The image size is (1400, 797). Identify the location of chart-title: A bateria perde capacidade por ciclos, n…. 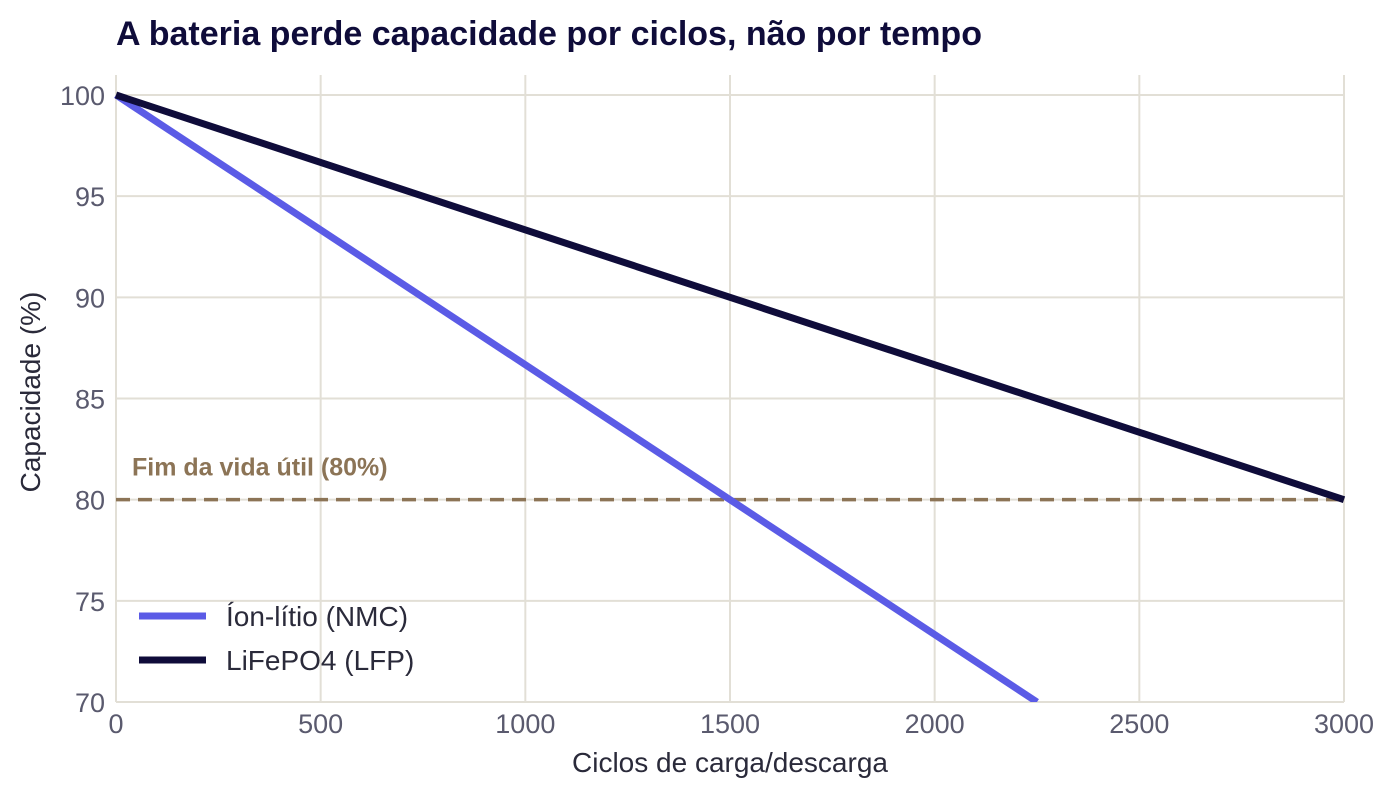
(549, 34).